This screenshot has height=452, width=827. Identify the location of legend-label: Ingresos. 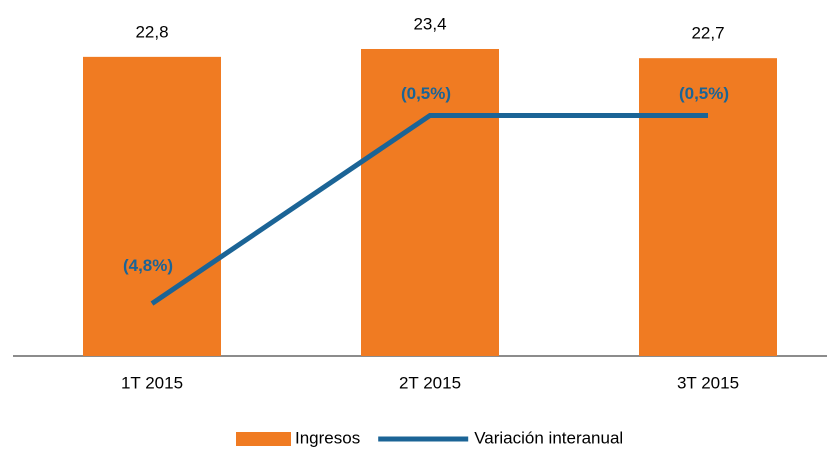
(327, 437).